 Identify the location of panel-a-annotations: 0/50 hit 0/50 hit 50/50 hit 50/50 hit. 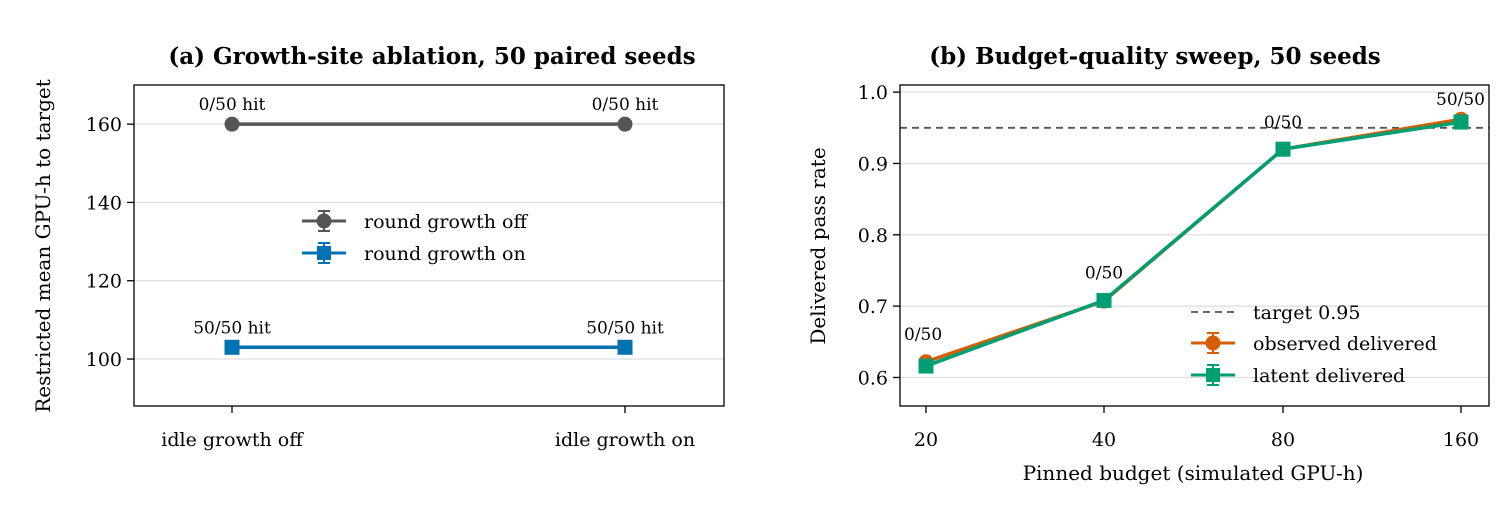
(428, 216).